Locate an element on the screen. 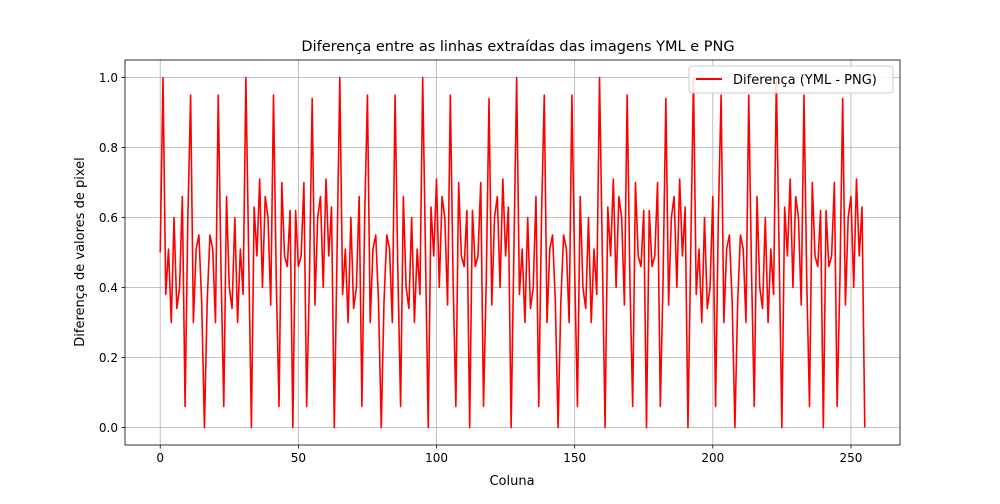 The image size is (1000, 504). x-tick-label: 150 is located at coordinates (574, 458).